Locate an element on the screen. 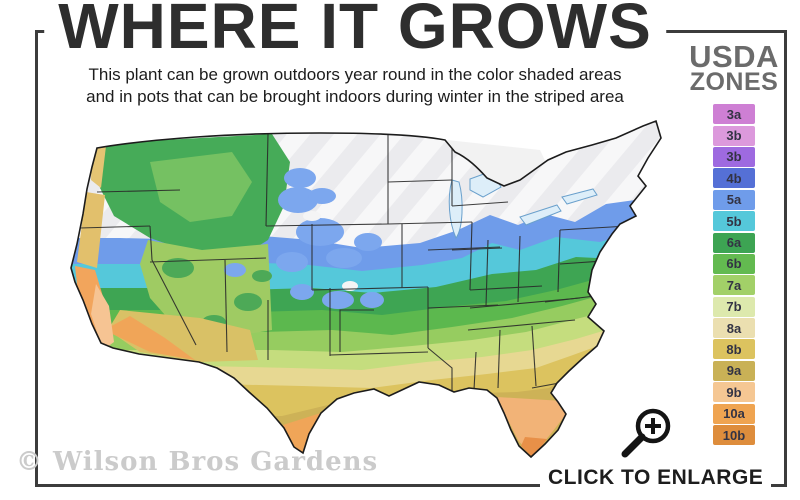 The height and width of the screenshot is (500, 800). zone-swatch-7a: 7a is located at coordinates (734, 285).